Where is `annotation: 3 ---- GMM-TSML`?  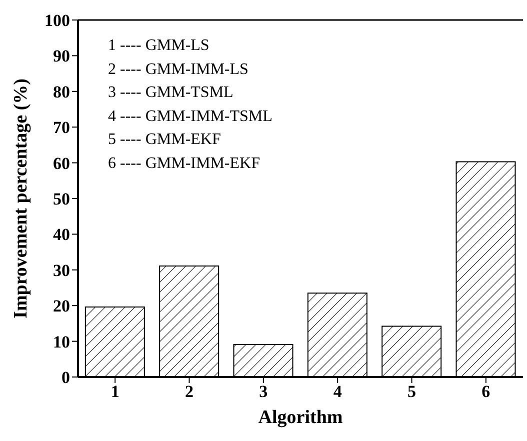
annotation: 3 ---- GMM-TSML is located at coordinates (171, 93).